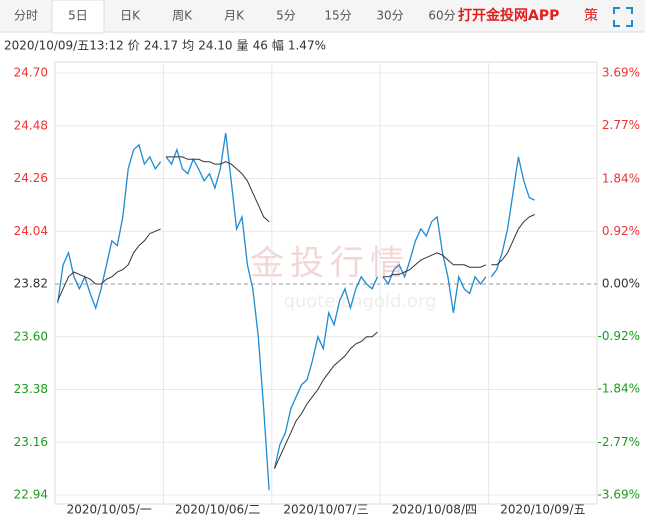 Image resolution: width=645 pixels, height=520 pixels. What do you see at coordinates (134, 46) in the screenshot?
I see `info-price-label: 价` at bounding box center [134, 46].